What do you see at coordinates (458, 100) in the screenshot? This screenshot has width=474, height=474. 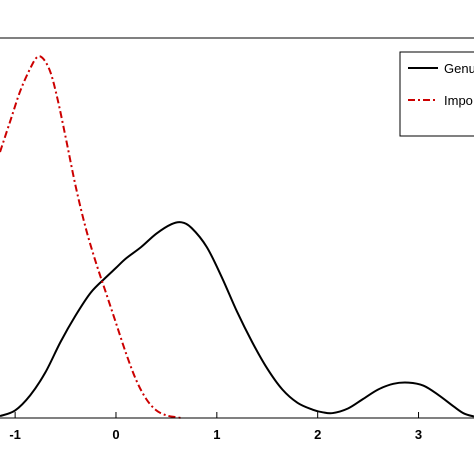 I see `legend-label-1: Impo` at bounding box center [458, 100].